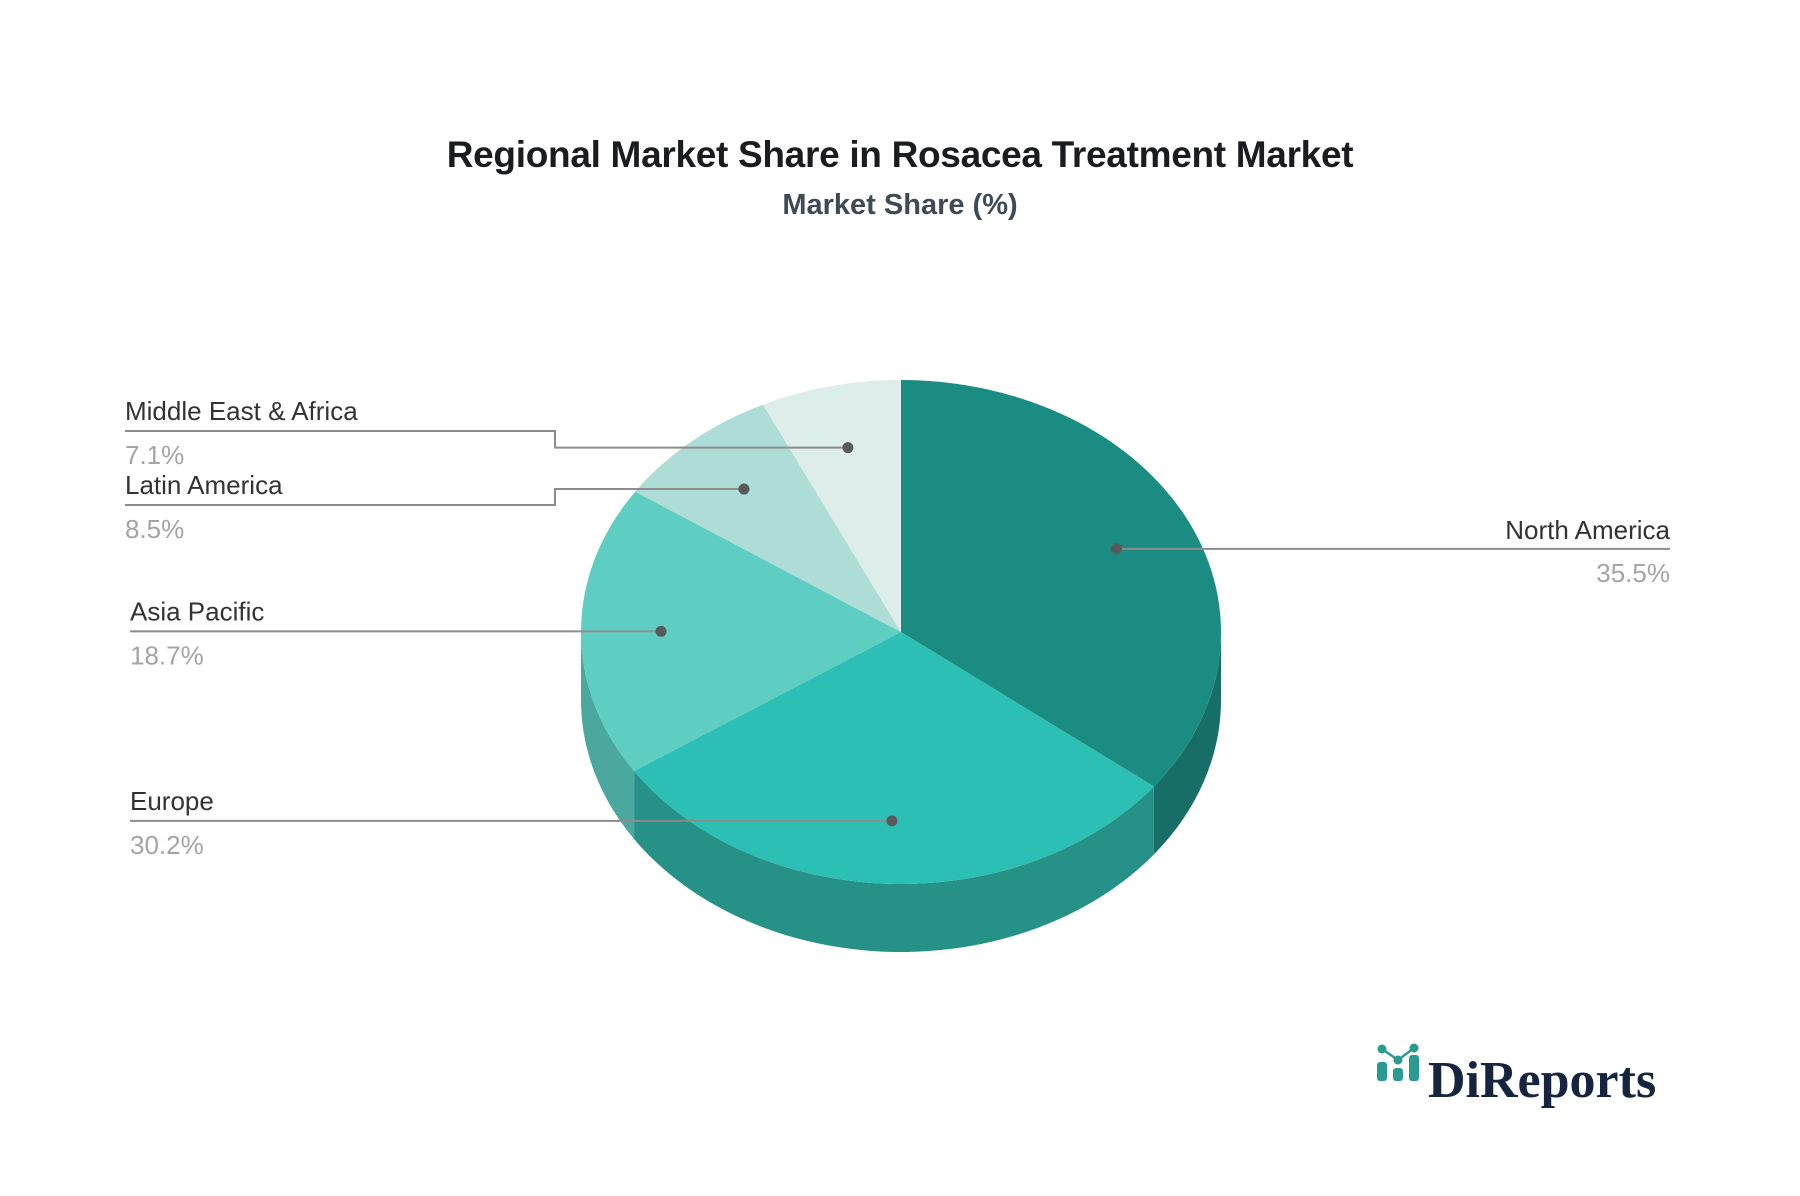  What do you see at coordinates (608, 736) in the screenshot?
I see `pie-side-asia-pacific` at bounding box center [608, 736].